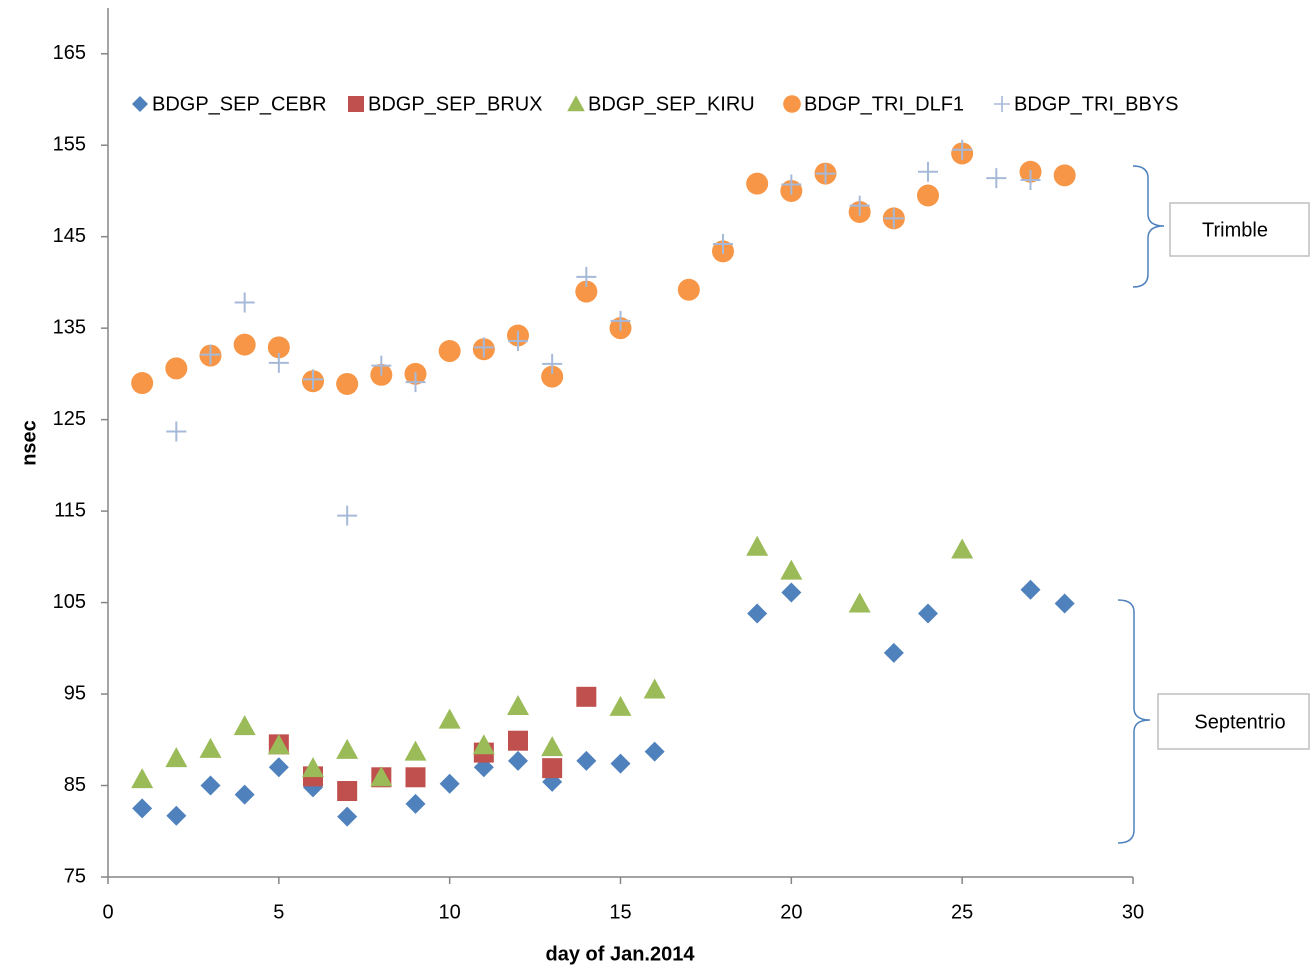  What do you see at coordinates (962, 912) in the screenshot?
I see `x-tick-label: 25` at bounding box center [962, 912].